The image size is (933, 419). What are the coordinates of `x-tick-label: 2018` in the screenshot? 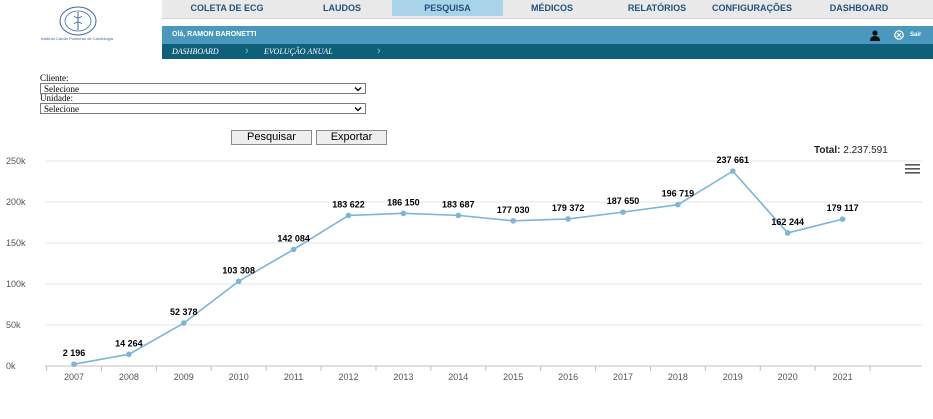 It's located at (678, 377).